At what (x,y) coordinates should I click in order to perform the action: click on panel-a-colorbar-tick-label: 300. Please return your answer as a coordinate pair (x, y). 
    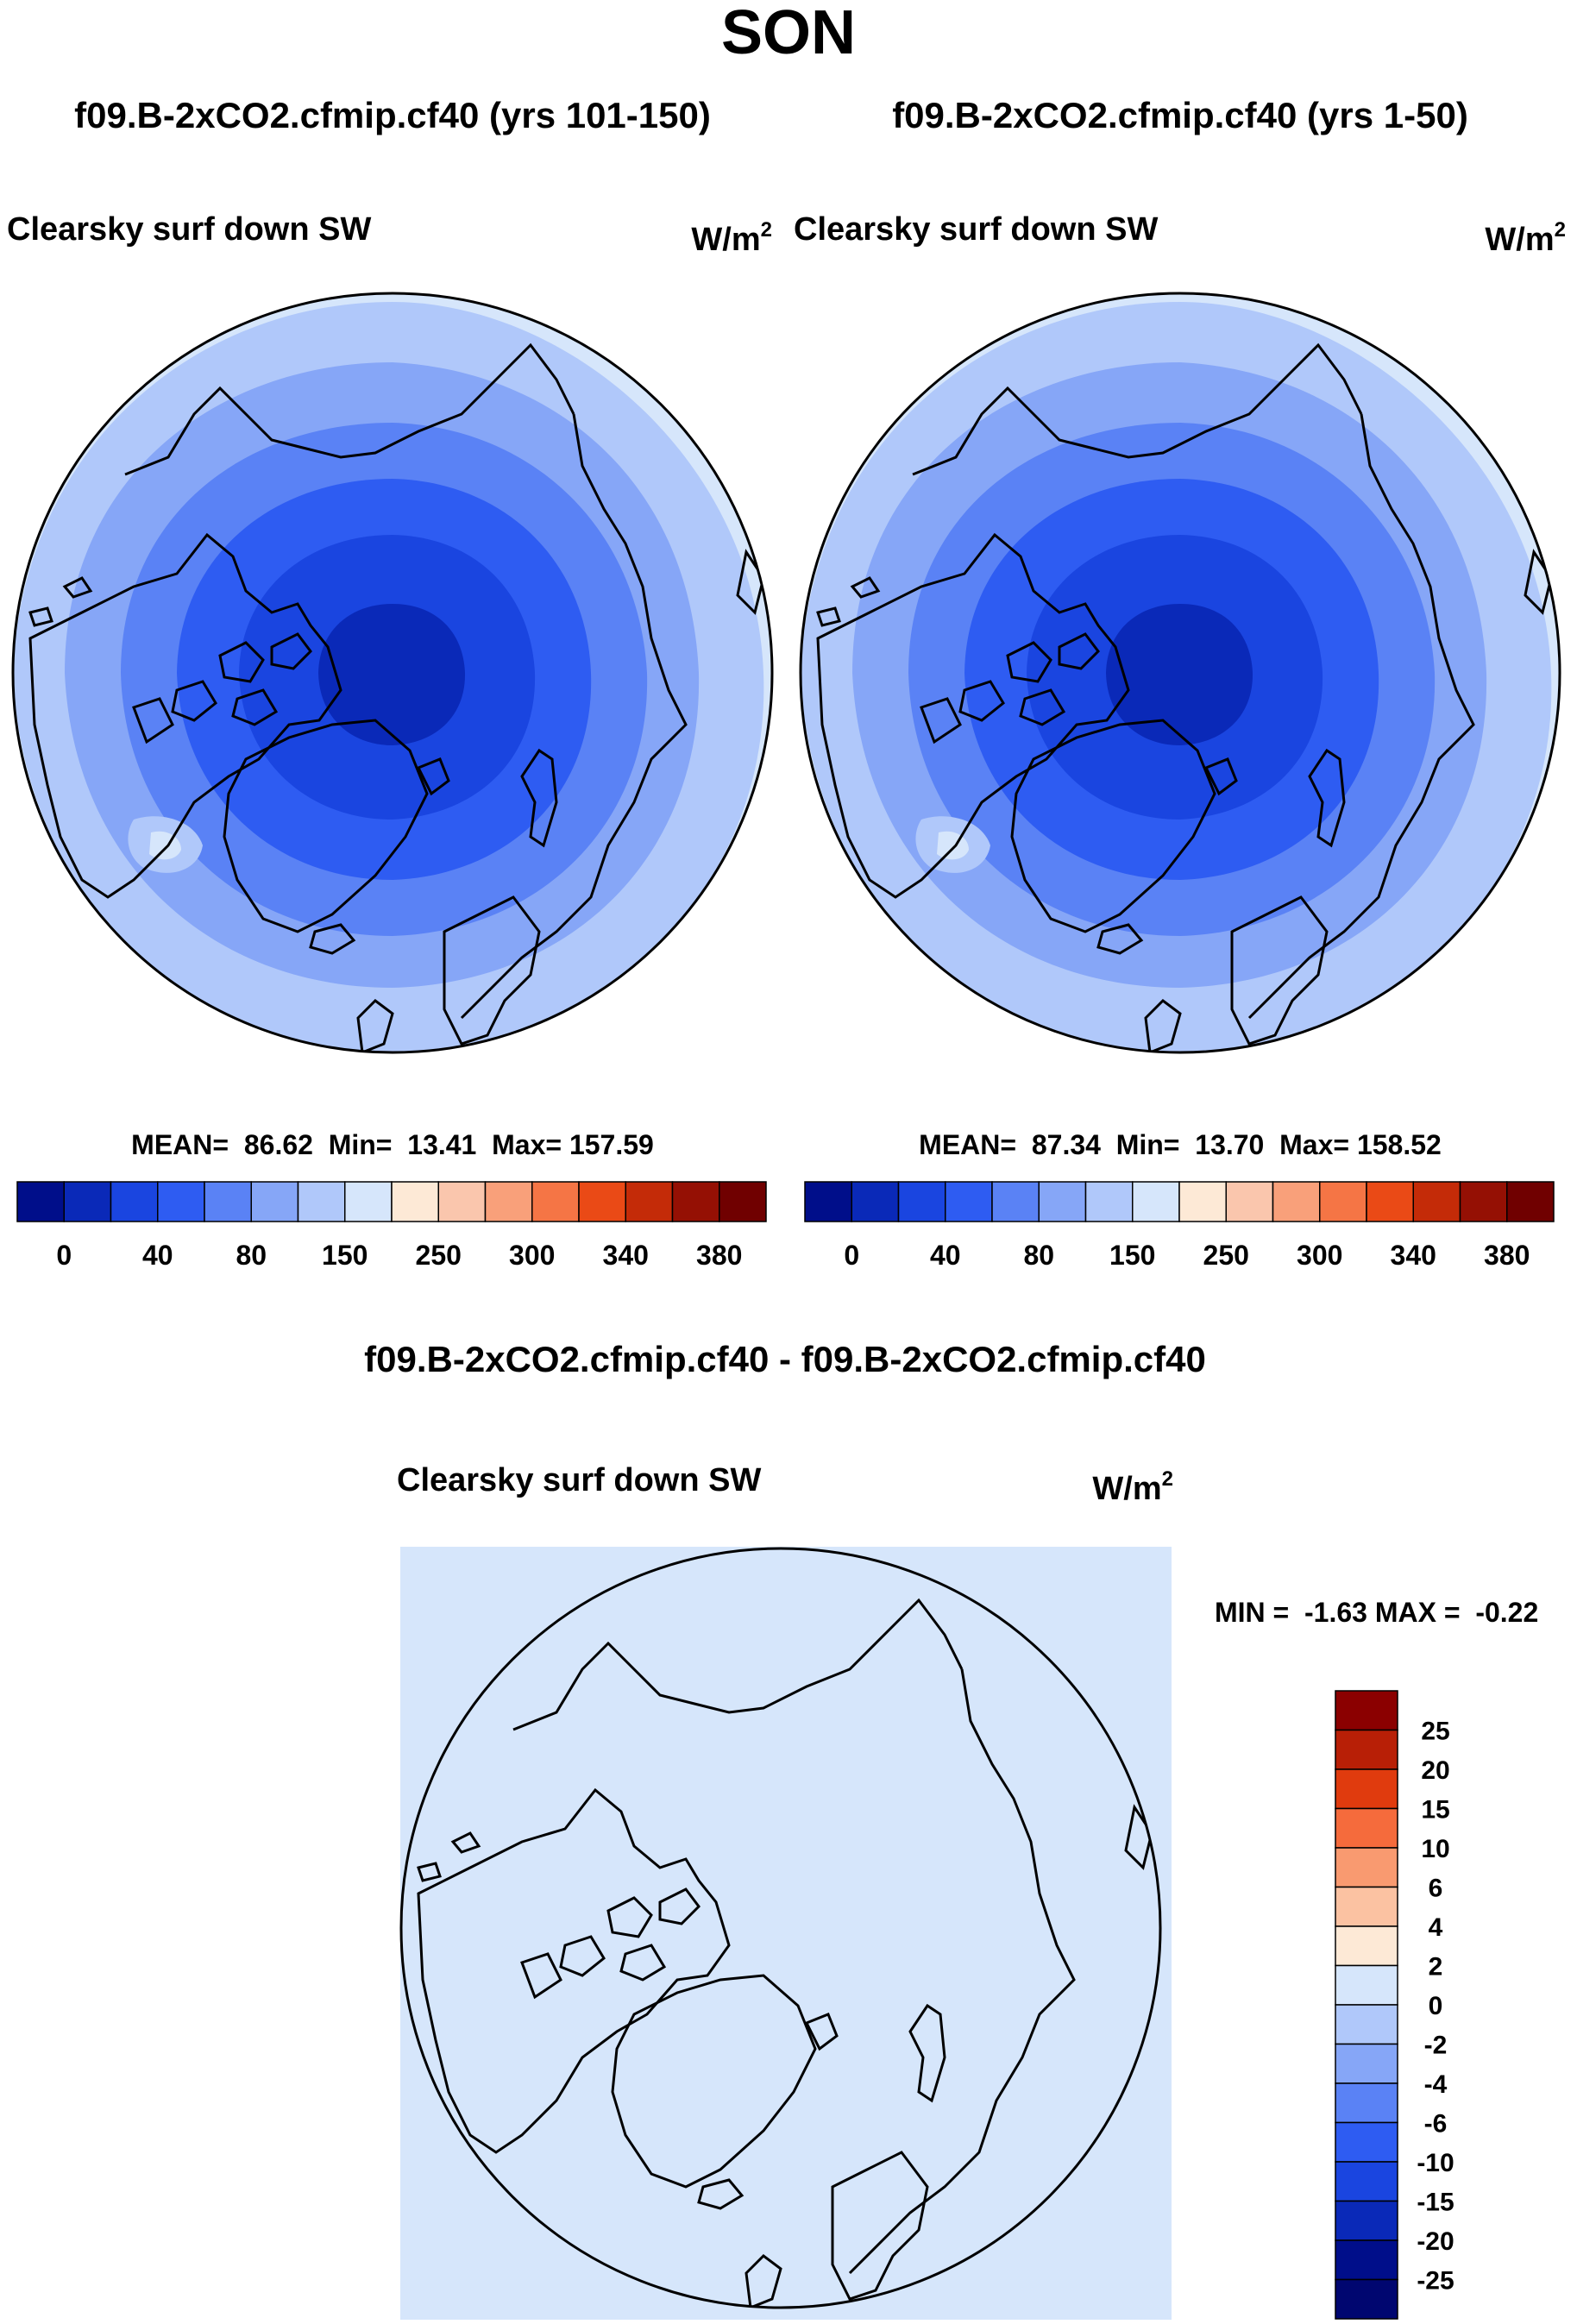
    Looking at the image, I should click on (532, 1255).